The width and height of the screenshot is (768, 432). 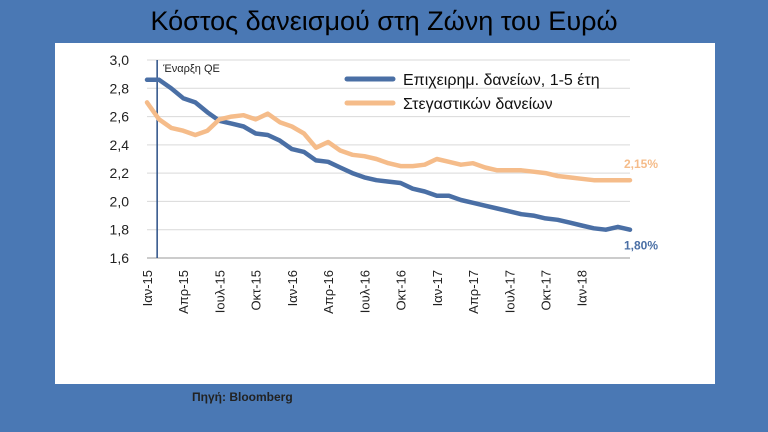 What do you see at coordinates (384, 21) in the screenshot?
I see `page-title: Κόστος δανεισμού στη Ζώνη του Ευρώ` at bounding box center [384, 21].